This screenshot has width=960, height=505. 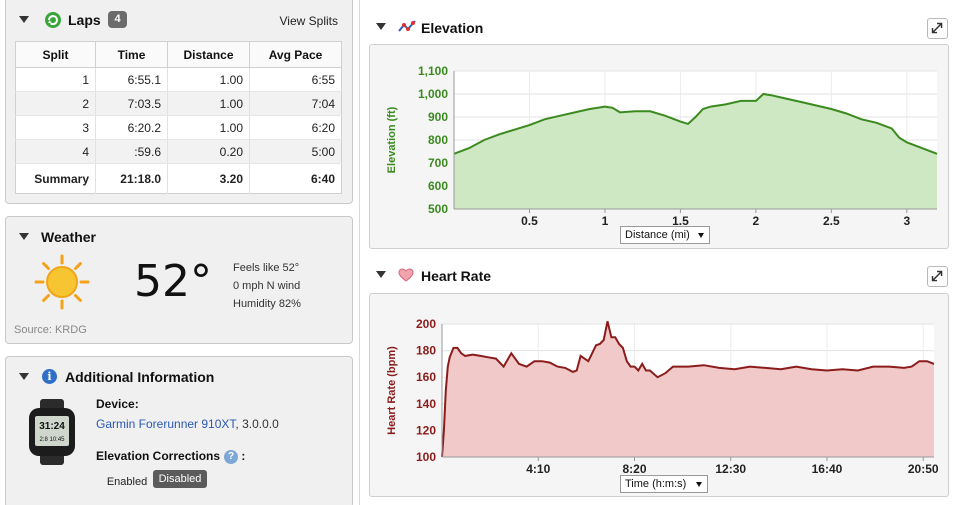 I want to click on distance-cell: 0.20, so click(x=208, y=151).